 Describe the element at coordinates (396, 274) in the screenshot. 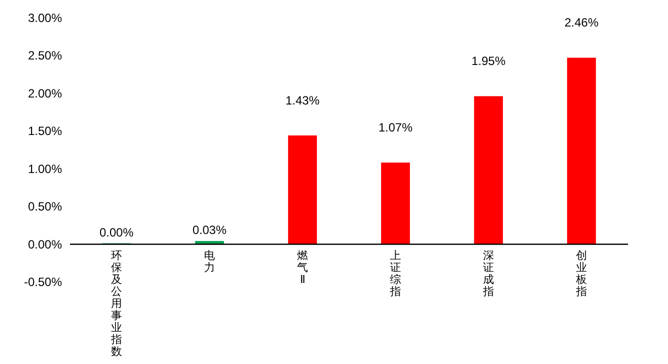

I see `x-tick-label: 上证综指` at that location.